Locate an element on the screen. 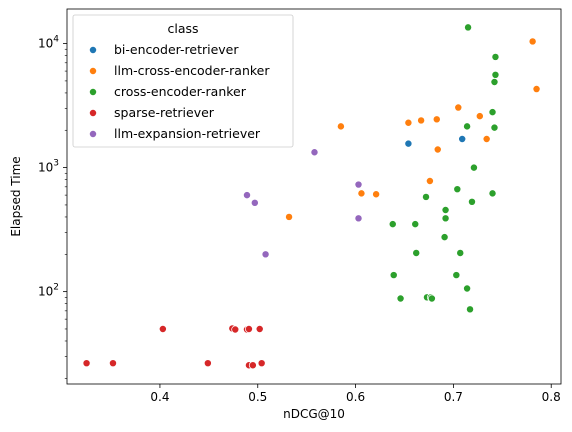 This screenshot has width=572, height=432. y-tick-label: 10² is located at coordinates (48, 291).